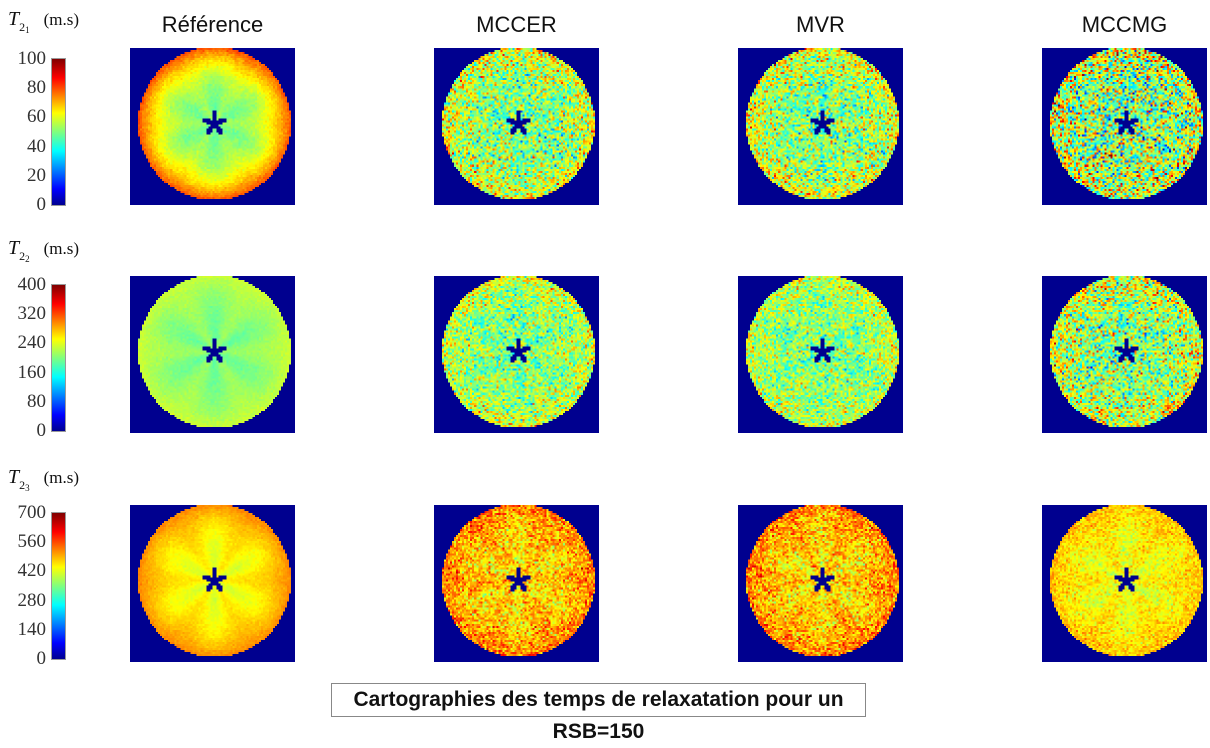 The width and height of the screenshot is (1210, 748). I want to click on row-label-subsub: 3, so click(27, 488).